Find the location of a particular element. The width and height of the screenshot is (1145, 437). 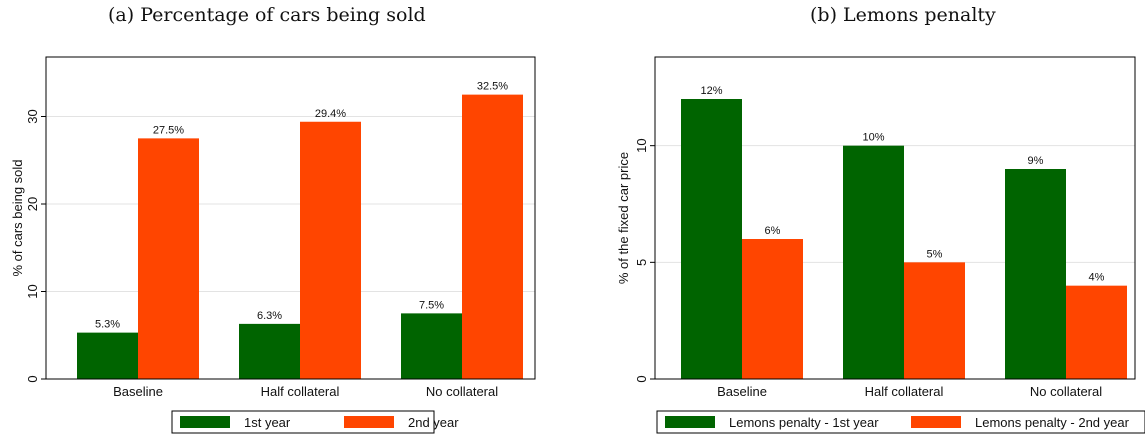

panel-b-data-label: 12% is located at coordinates (711, 91).